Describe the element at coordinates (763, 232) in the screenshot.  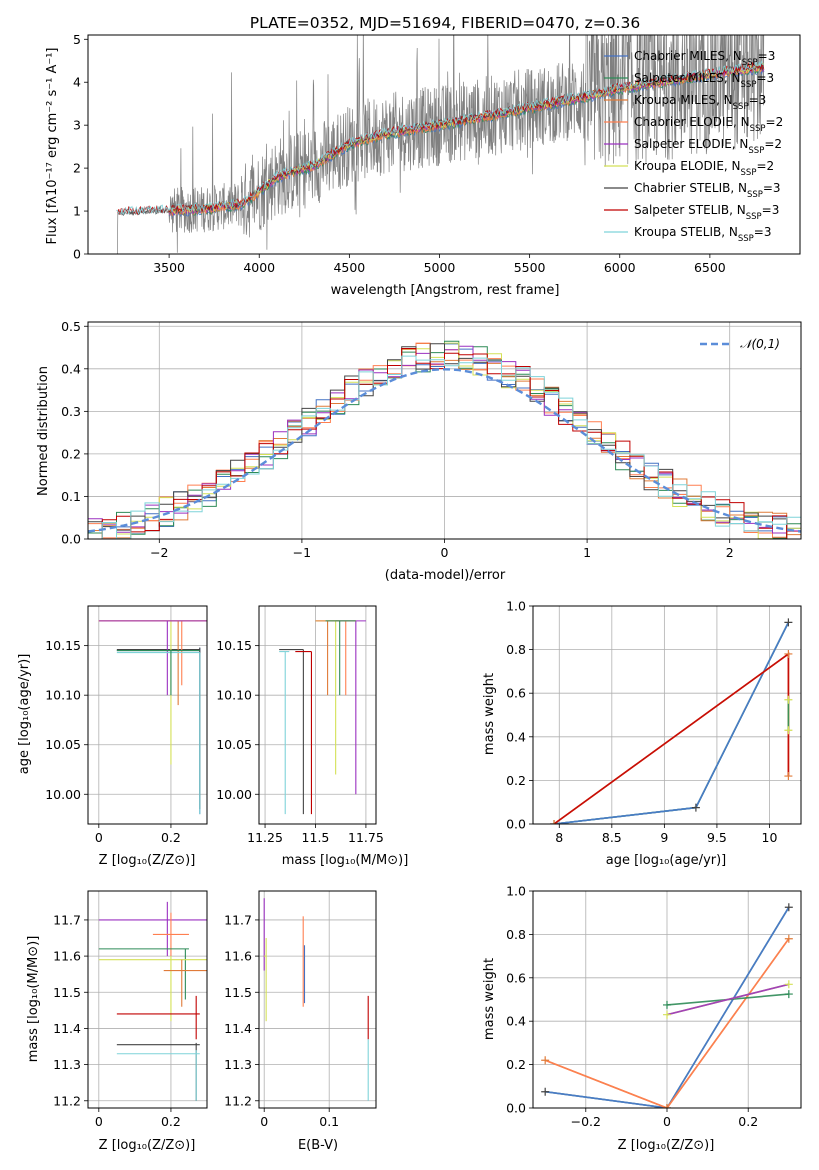
I see `legend-suffix: =3` at that location.